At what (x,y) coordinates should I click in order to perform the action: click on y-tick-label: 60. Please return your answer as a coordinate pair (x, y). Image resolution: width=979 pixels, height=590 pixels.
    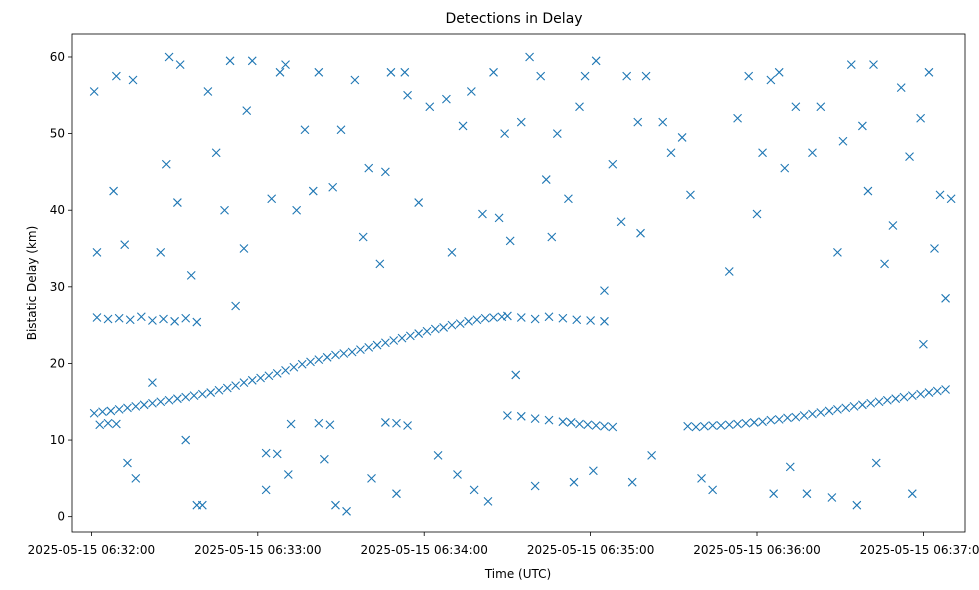
    Looking at the image, I should click on (57, 57).